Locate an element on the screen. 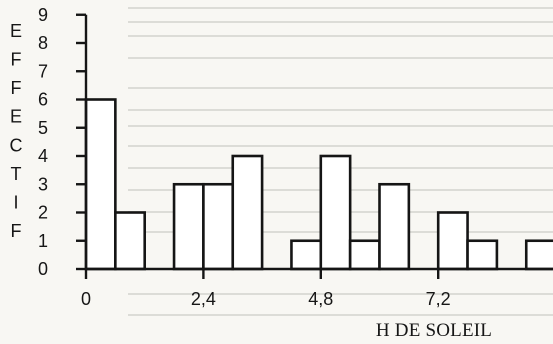 The height and width of the screenshot is (344, 553). y-tick-label: 8 is located at coordinates (43, 43).